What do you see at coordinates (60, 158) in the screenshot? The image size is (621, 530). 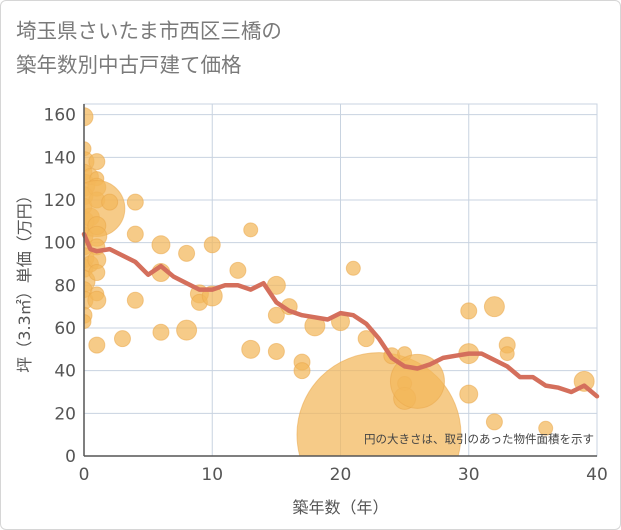 I see `y-tick-label: 140` at bounding box center [60, 158].